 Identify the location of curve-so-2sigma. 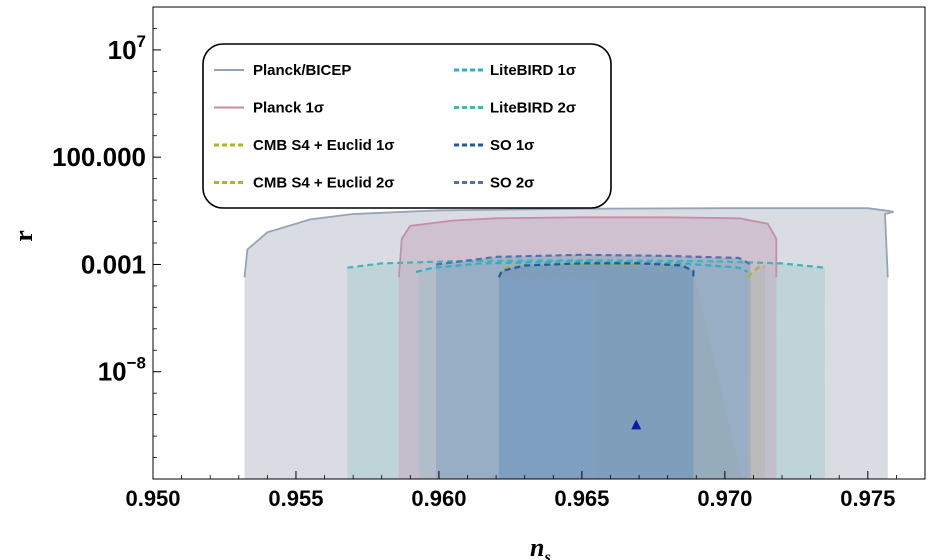
(593, 259).